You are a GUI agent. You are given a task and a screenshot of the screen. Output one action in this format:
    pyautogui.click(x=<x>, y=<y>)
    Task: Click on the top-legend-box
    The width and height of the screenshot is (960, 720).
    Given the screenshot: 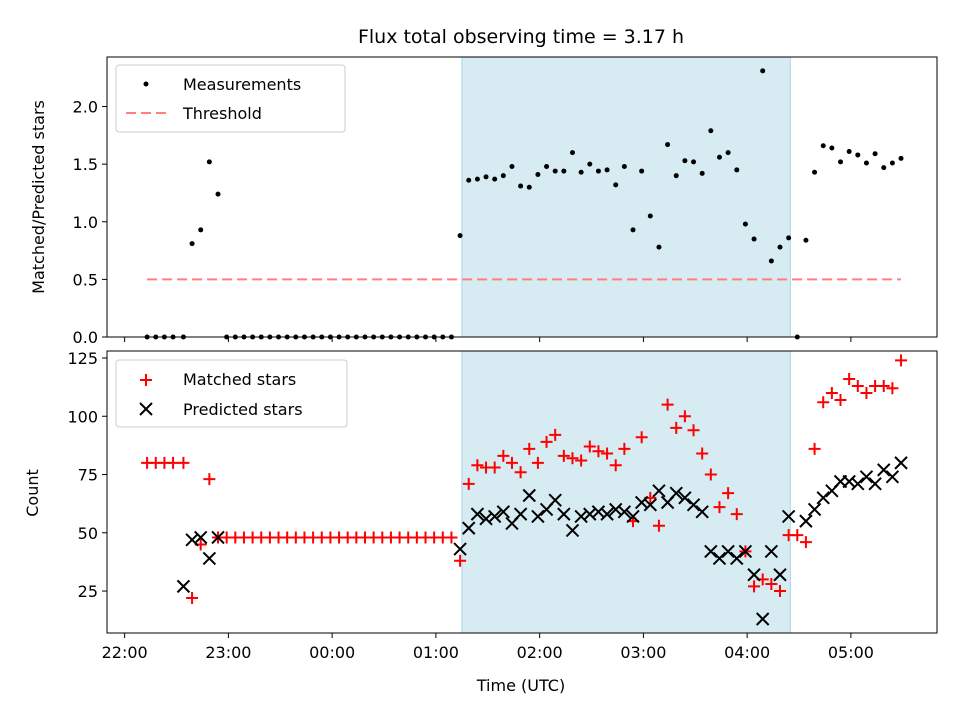 What is the action you would take?
    pyautogui.click(x=230, y=98)
    